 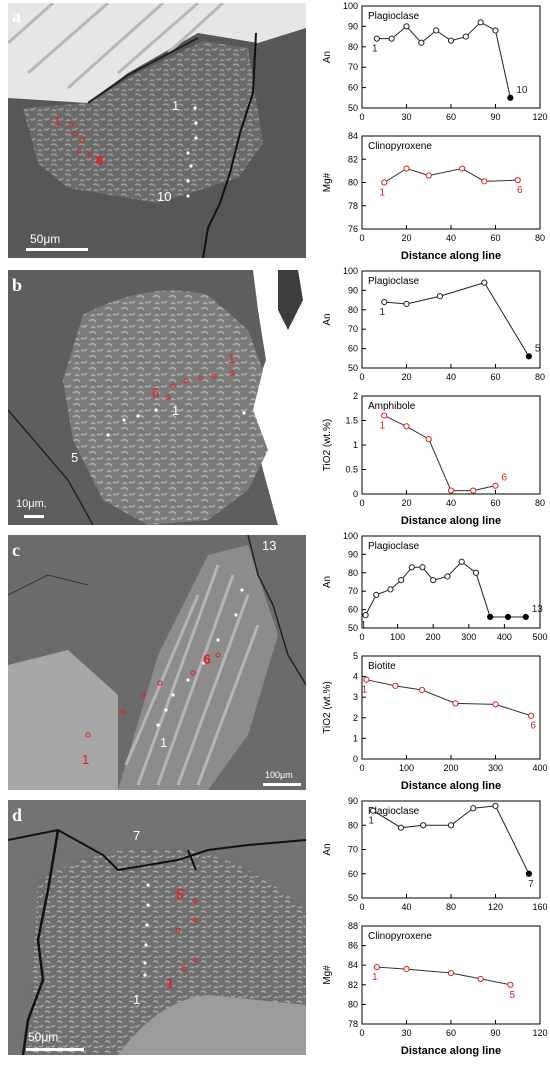 What do you see at coordinates (433, 637) in the screenshot?
I see `x-tick-label: 200` at bounding box center [433, 637].